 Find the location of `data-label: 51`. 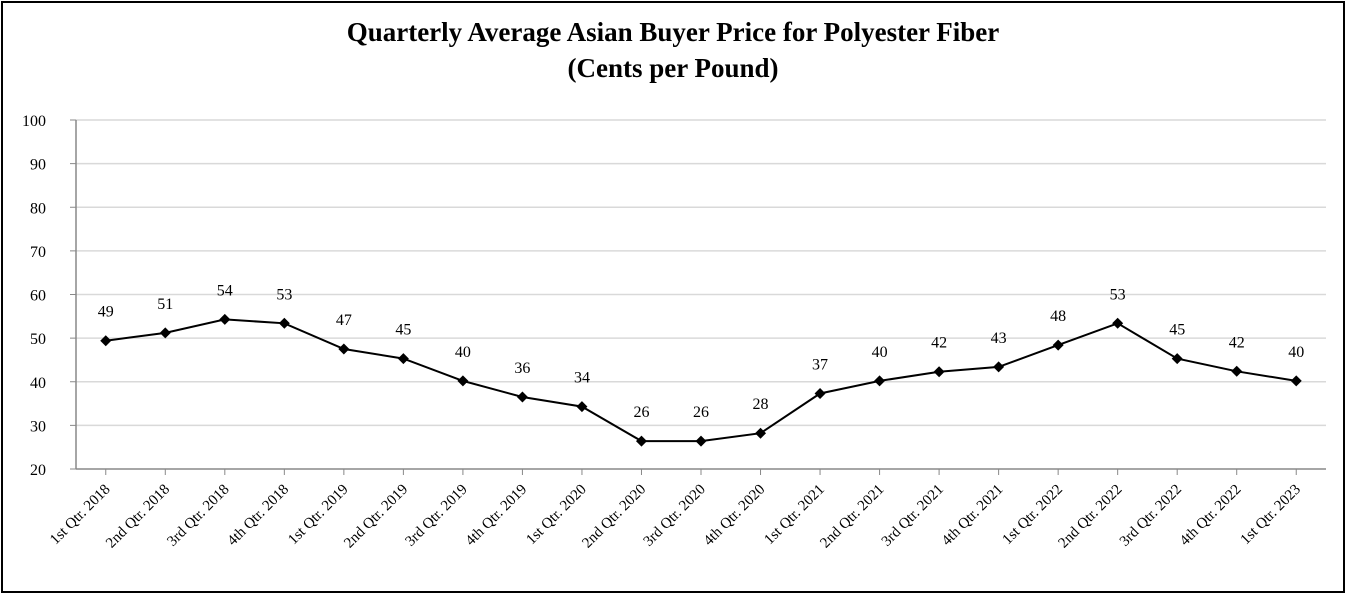

data-label: 51 is located at coordinates (165, 304).